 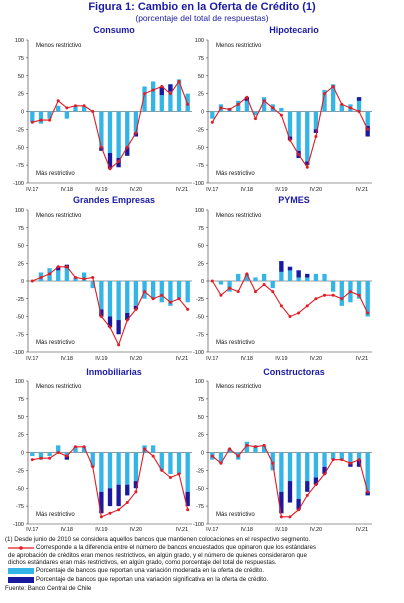 I want to click on y-tick-label: 25, so click(x=21, y=264).